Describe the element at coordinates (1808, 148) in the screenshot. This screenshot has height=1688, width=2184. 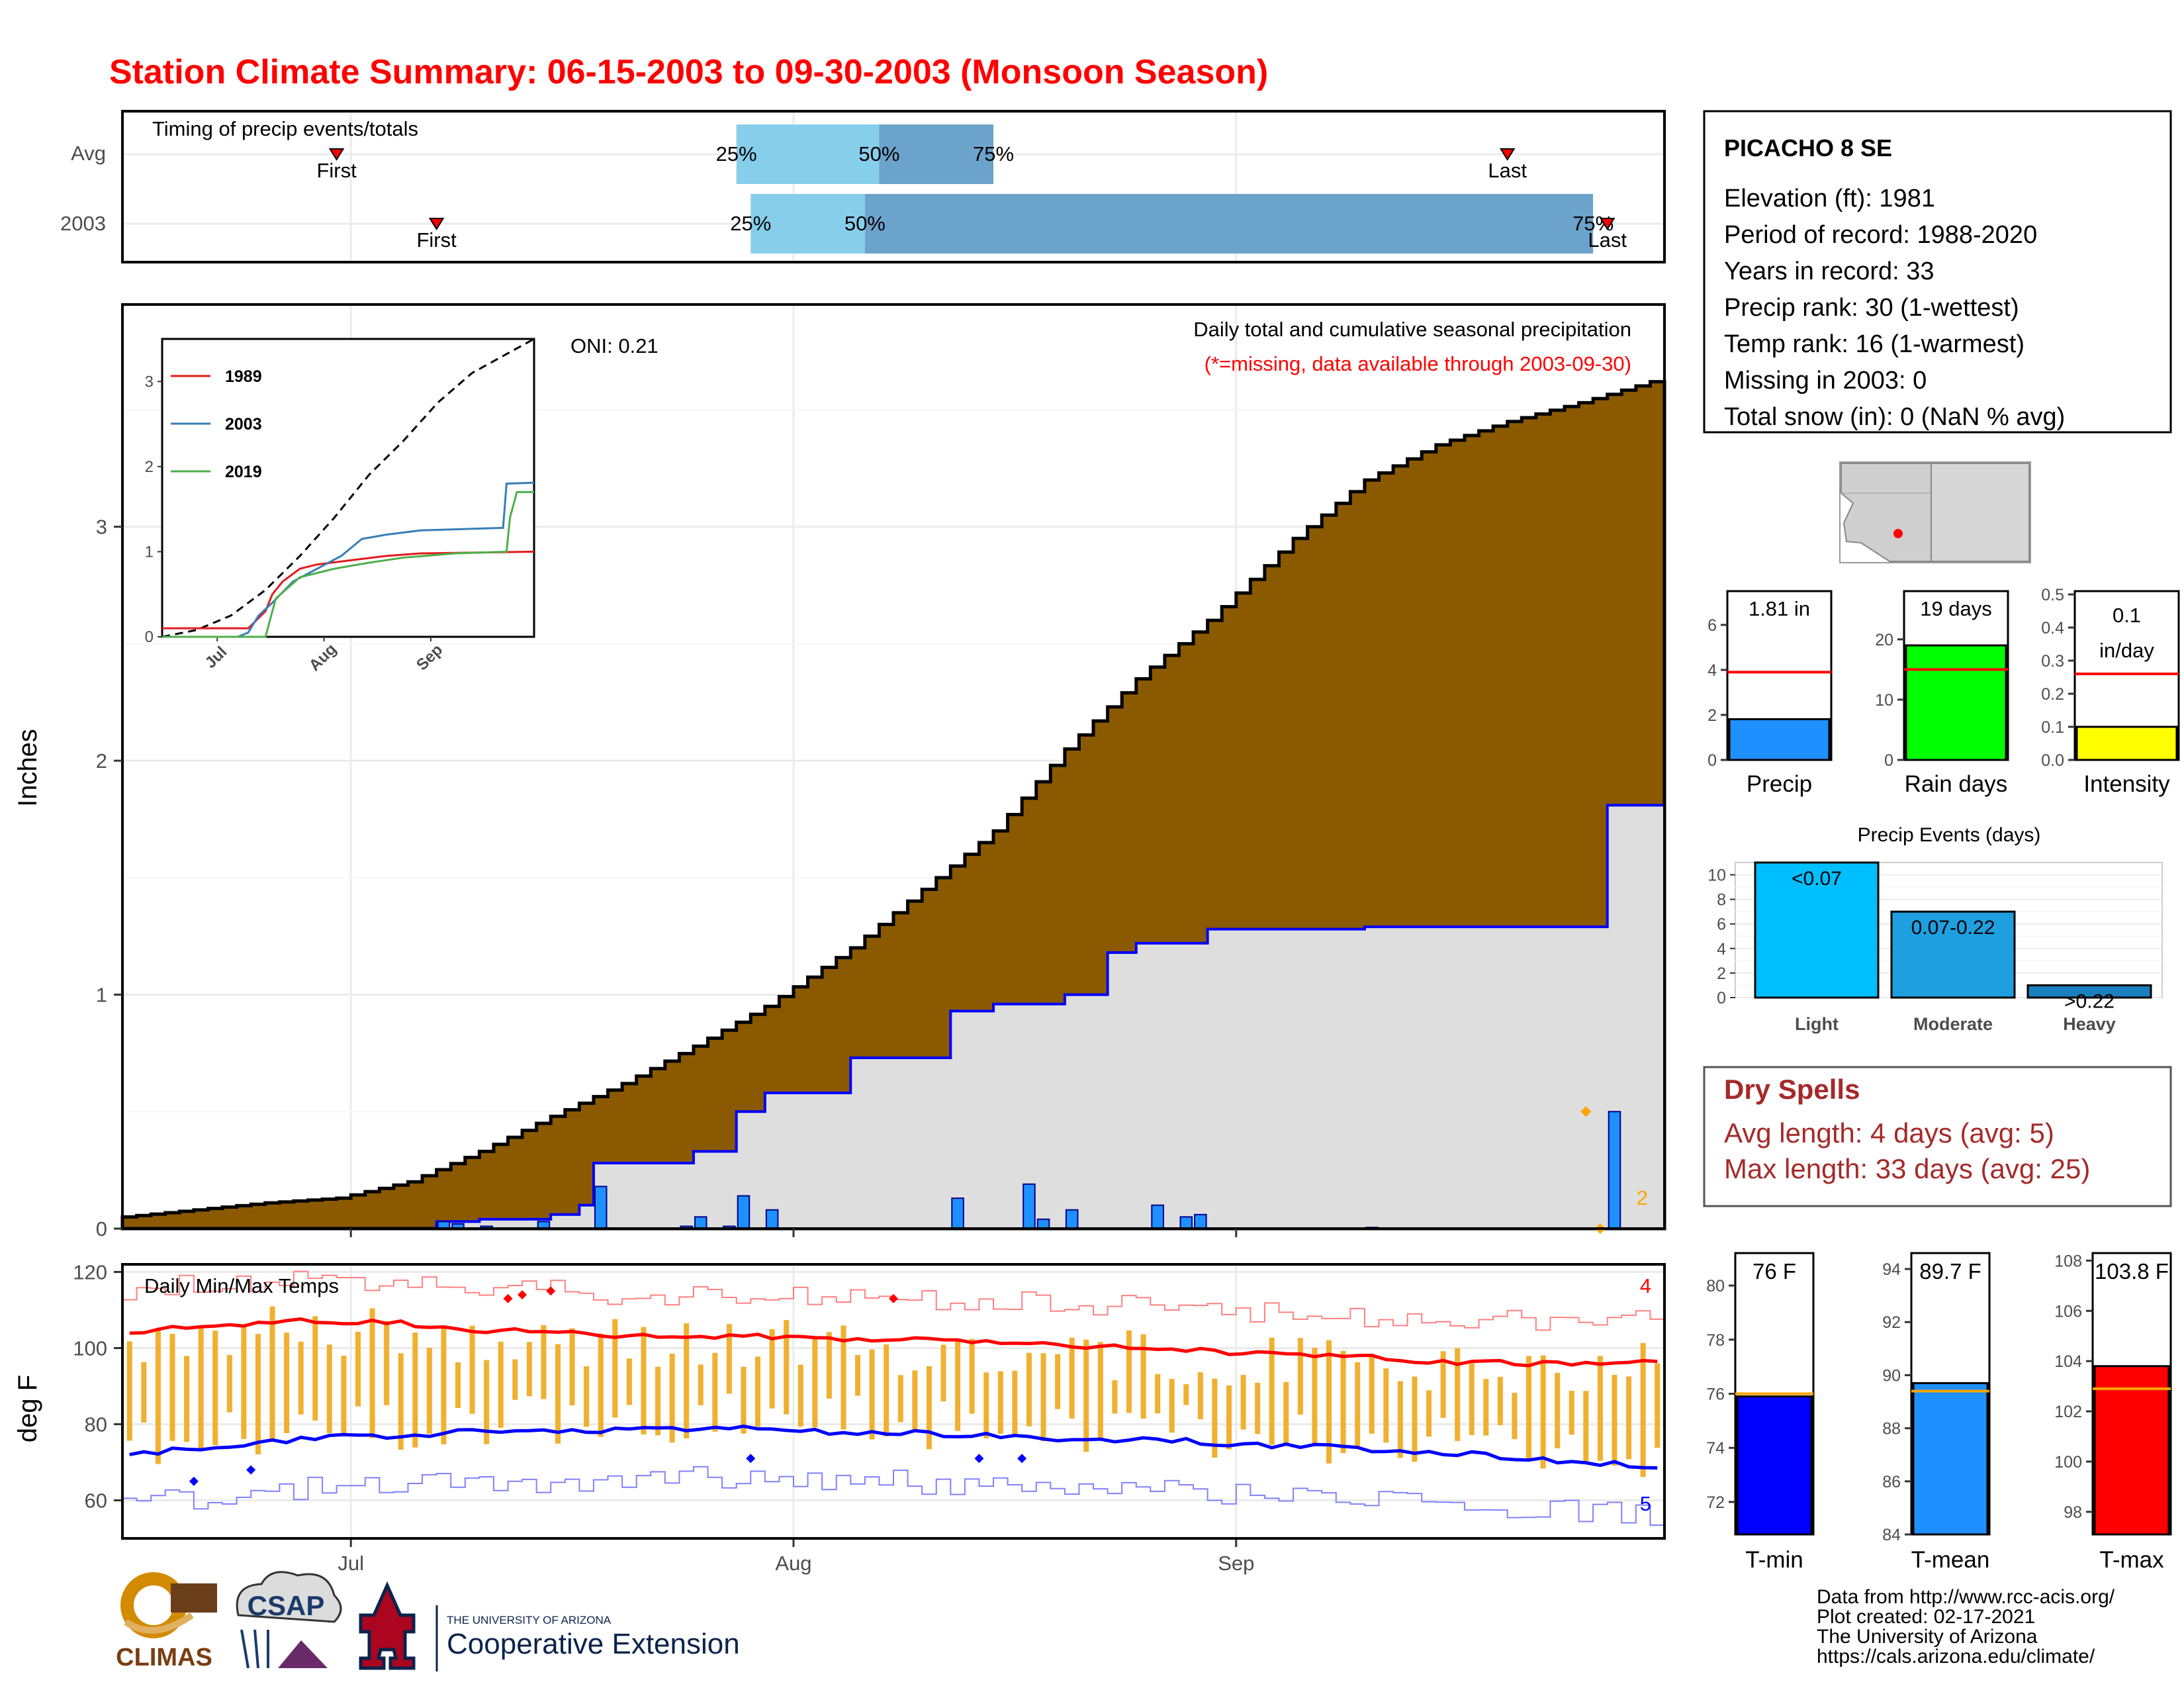
I see `station-name: PICACHO 8 SE` at that location.